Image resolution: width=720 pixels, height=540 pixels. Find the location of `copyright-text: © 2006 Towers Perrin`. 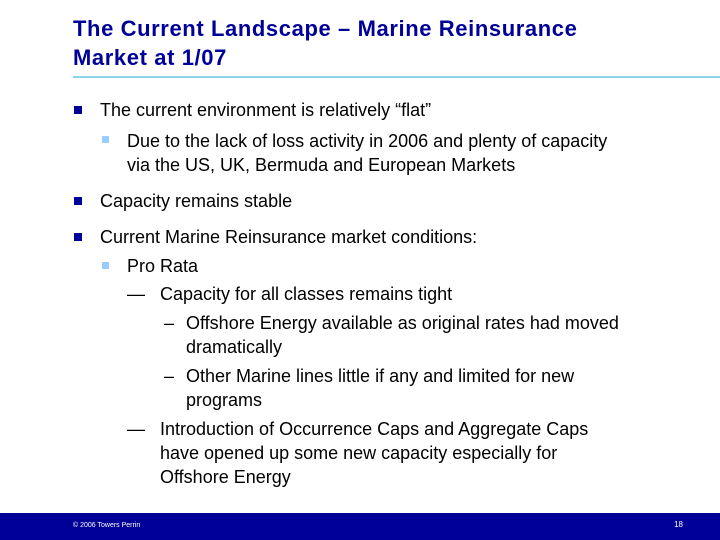

copyright-text: © 2006 Towers Perrin is located at coordinates (107, 525).